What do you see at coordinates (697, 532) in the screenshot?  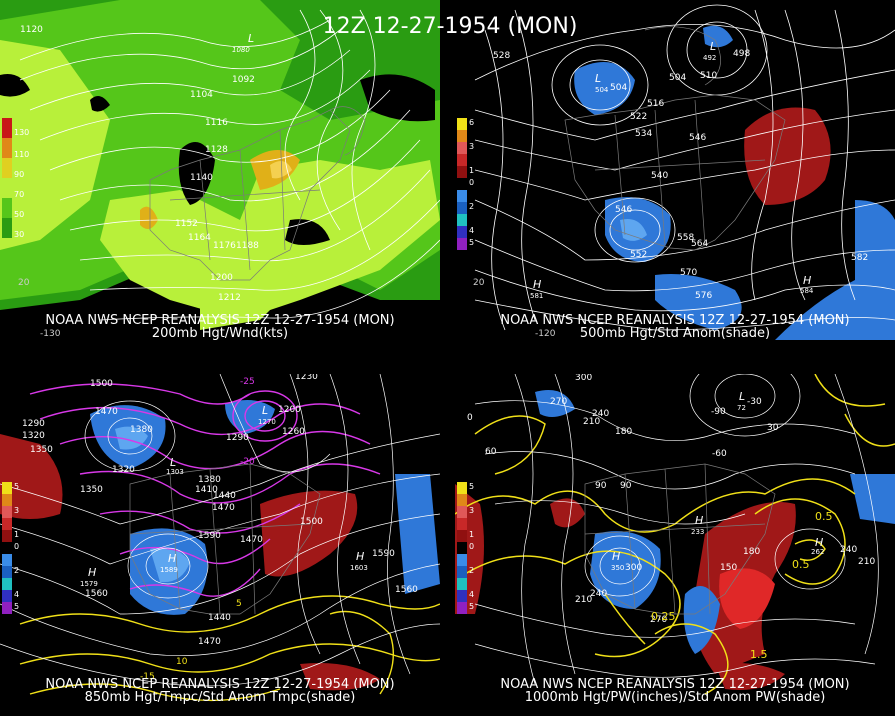 I see `high-value: 233` at bounding box center [697, 532].